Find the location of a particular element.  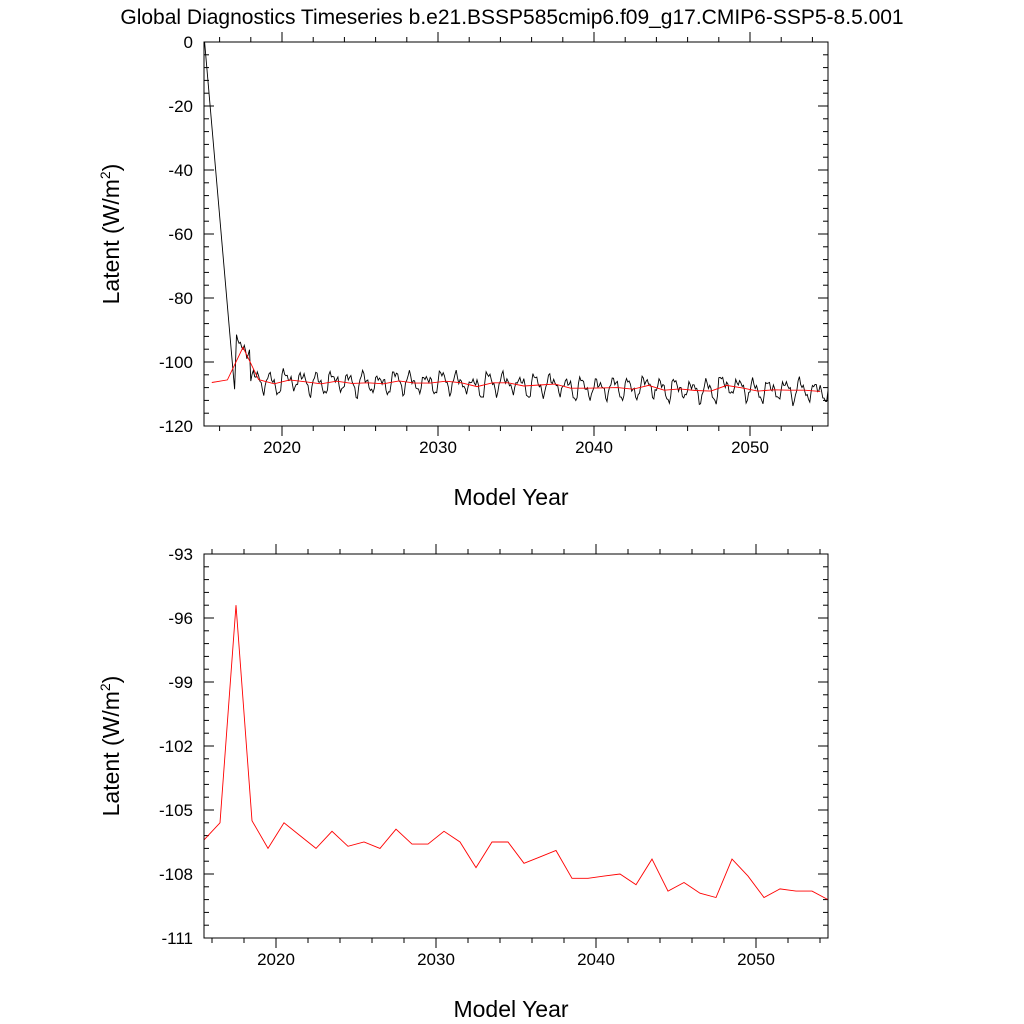

top-ytick-label-0: 0 is located at coordinates (188, 42).